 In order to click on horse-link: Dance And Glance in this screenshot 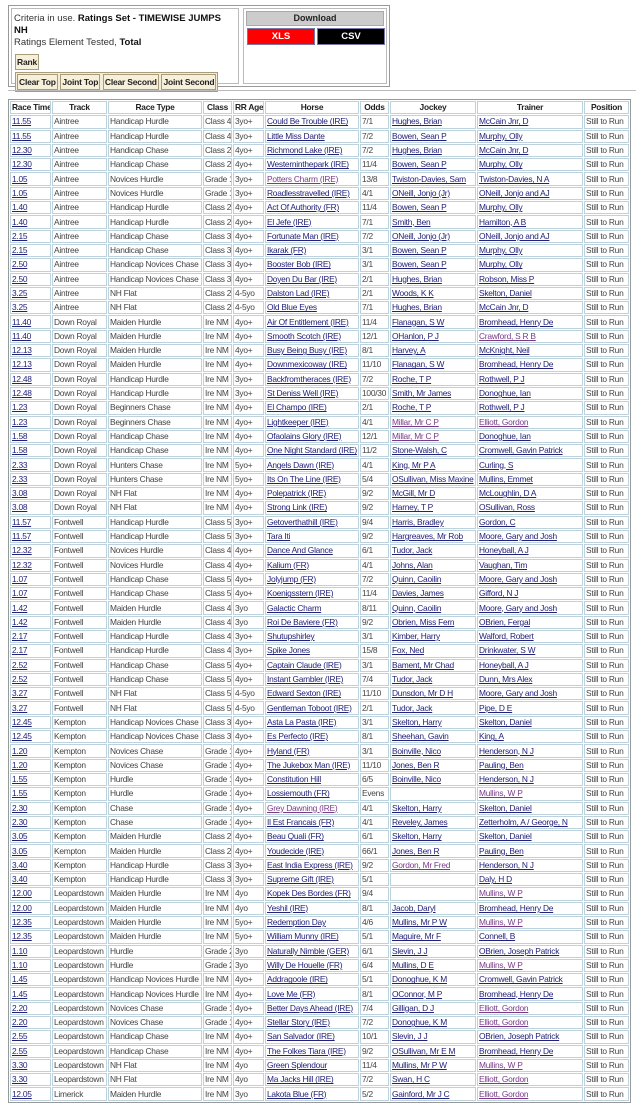, I will do `click(300, 550)`.